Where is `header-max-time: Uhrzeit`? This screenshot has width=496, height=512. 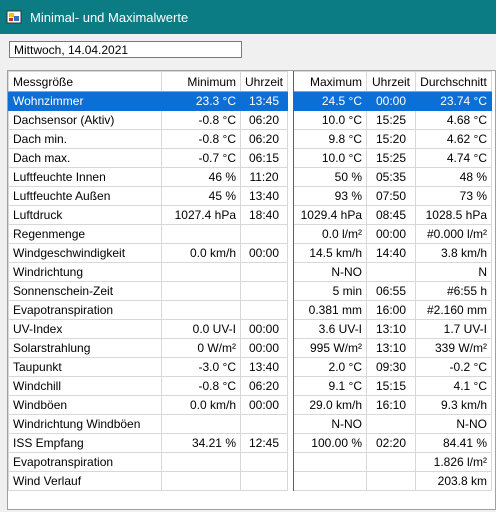 header-max-time: Uhrzeit is located at coordinates (391, 81).